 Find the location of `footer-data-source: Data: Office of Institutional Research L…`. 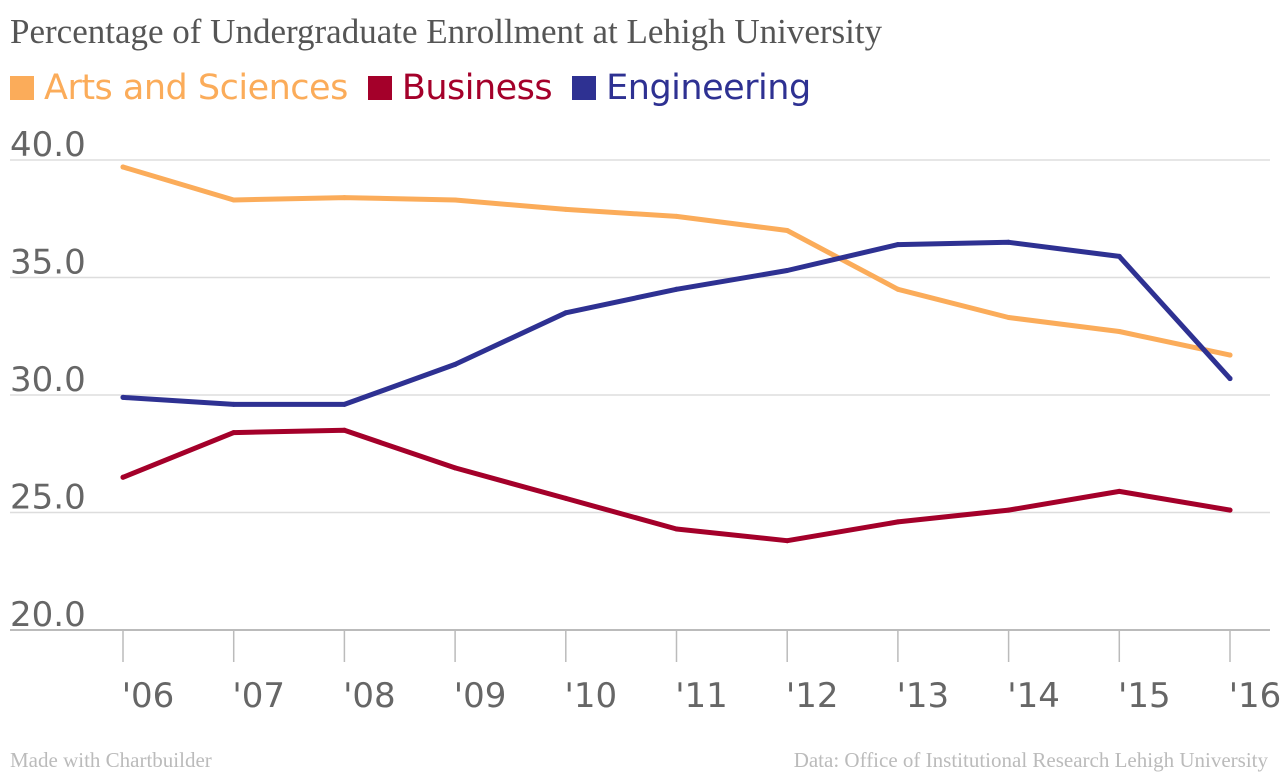

footer-data-source: Data: Office of Institutional Research L… is located at coordinates (1030, 760).